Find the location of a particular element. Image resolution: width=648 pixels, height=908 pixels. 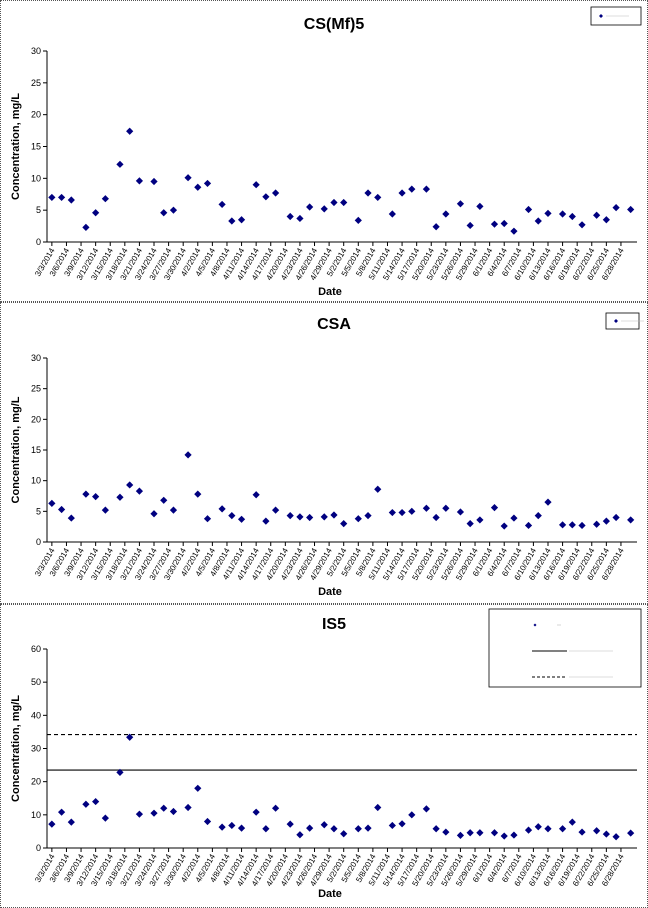

y-tick-label: 60 is located at coordinates (36, 649).